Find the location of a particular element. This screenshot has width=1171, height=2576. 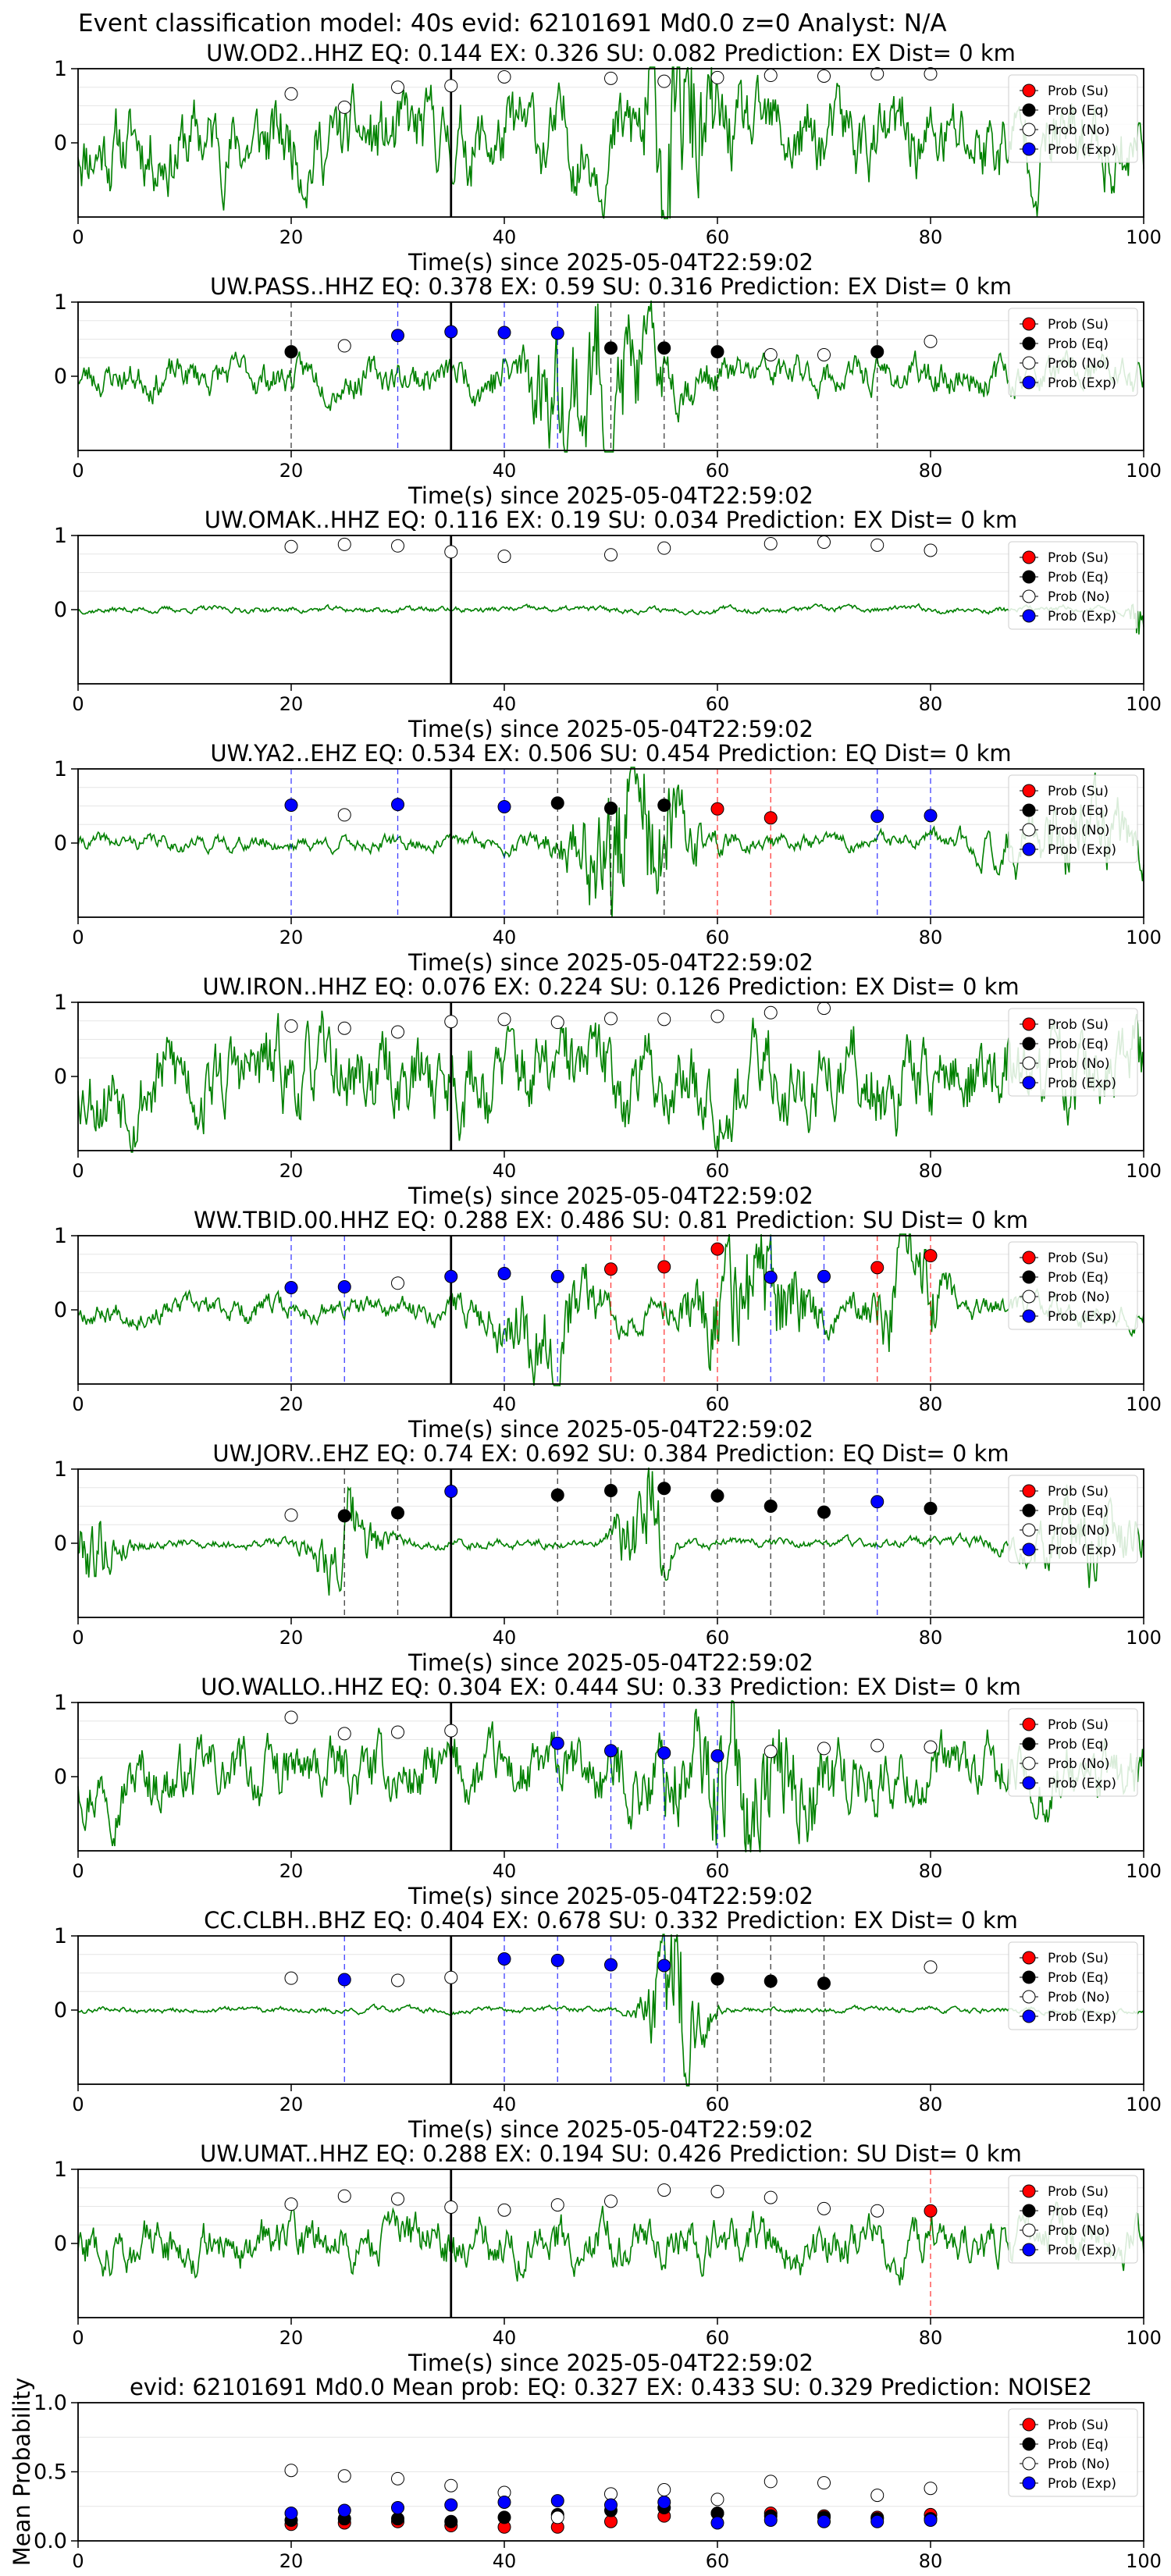

y-tick-label: 0.5 is located at coordinates (51, 2472).